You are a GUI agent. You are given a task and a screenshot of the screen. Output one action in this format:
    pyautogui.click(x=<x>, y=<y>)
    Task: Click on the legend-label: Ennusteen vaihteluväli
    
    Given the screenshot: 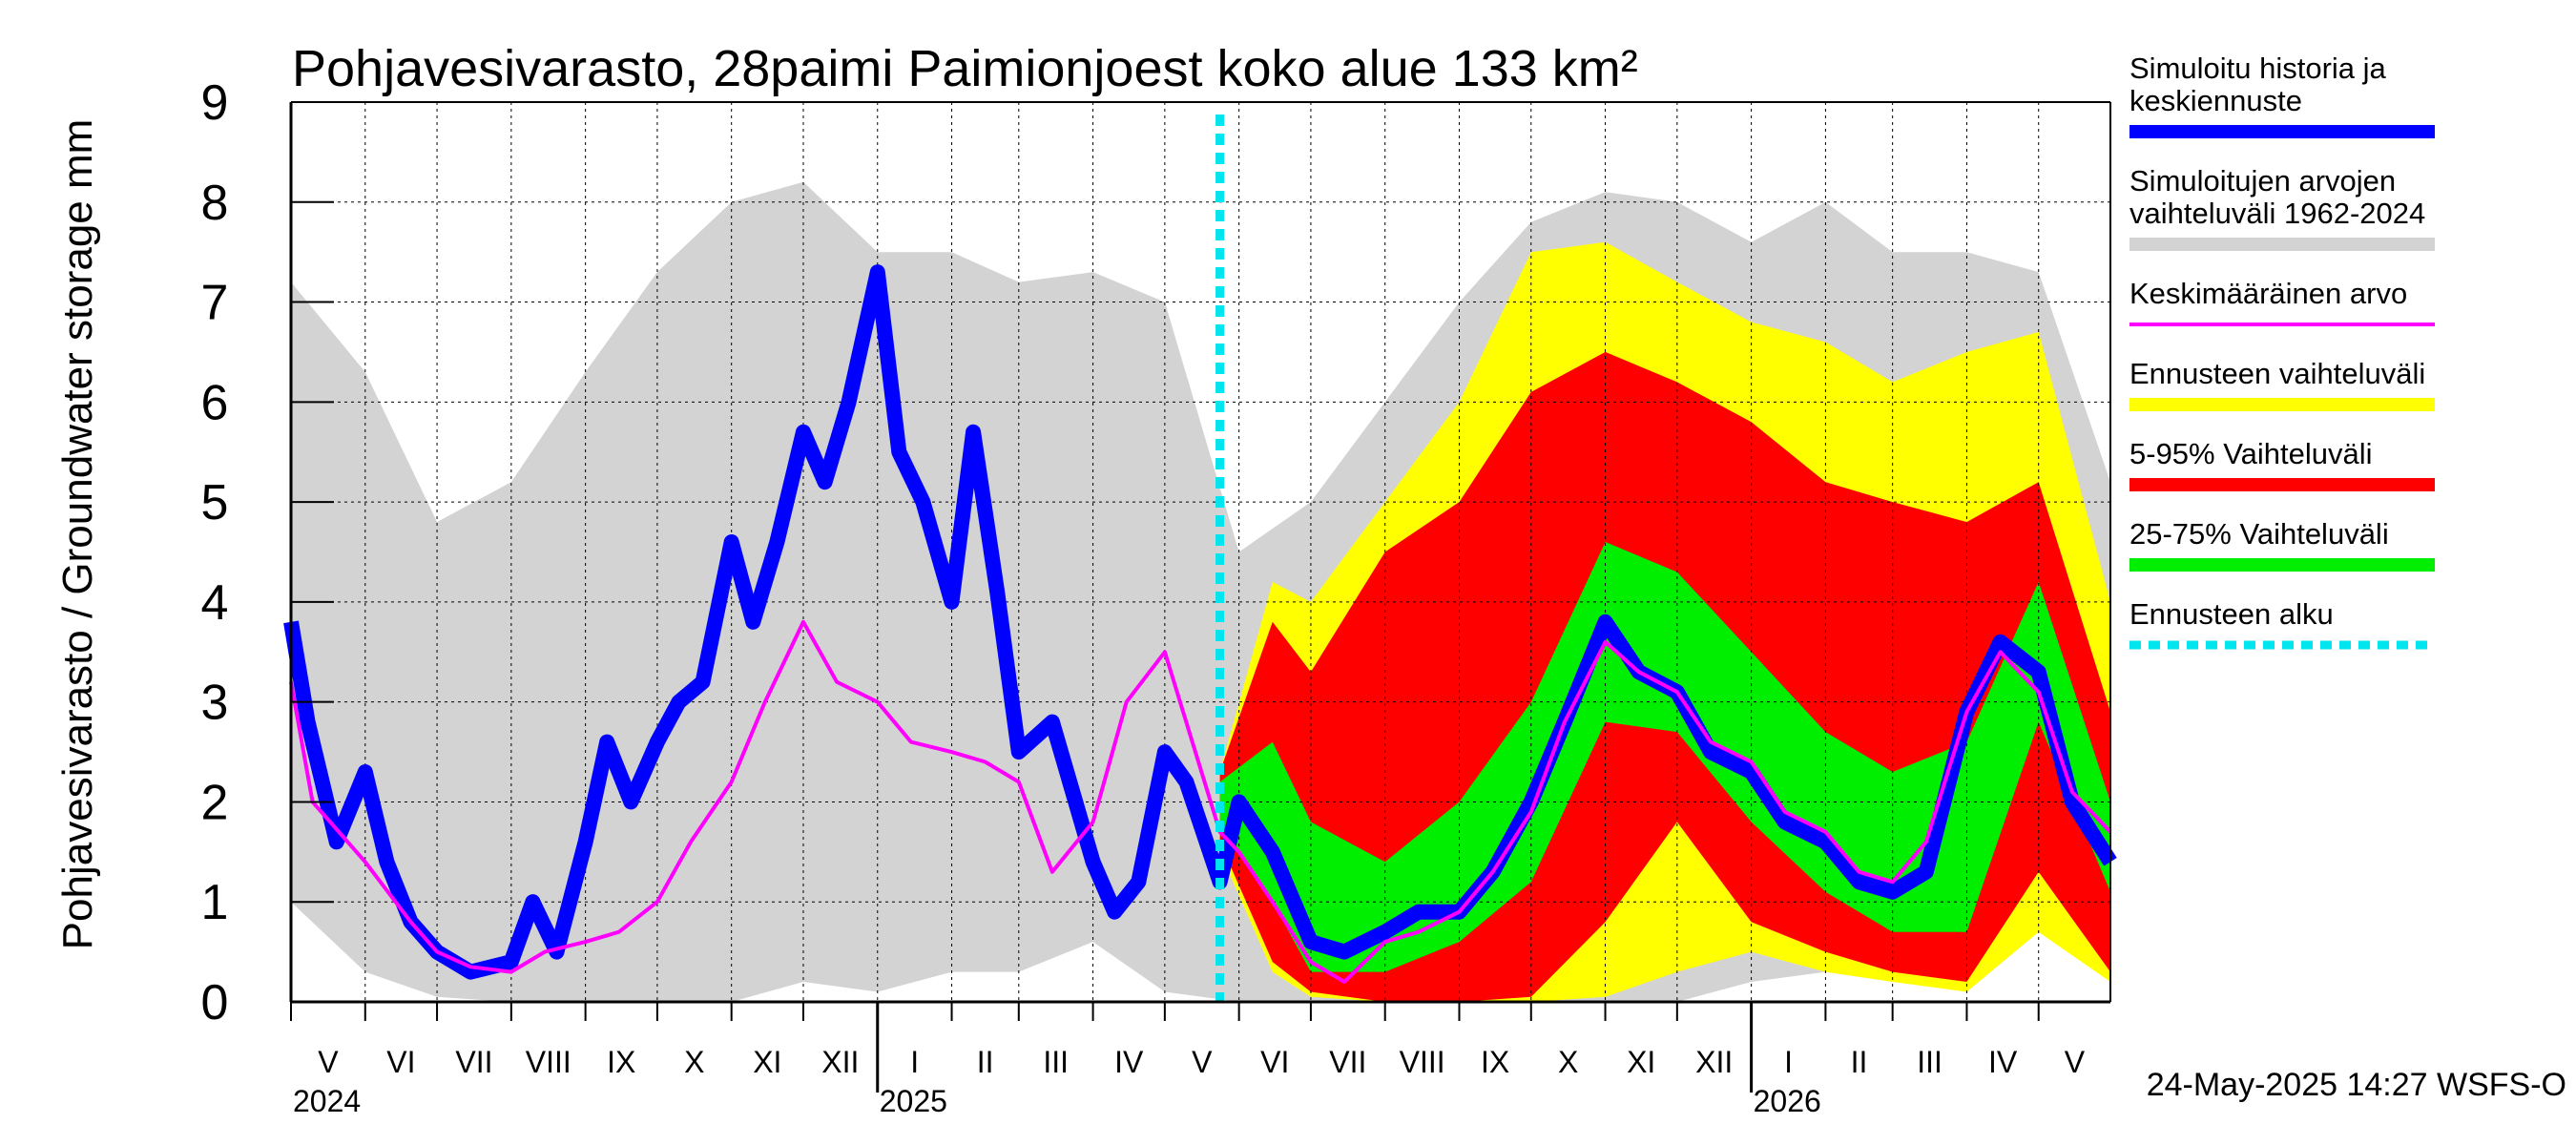 What is the action you would take?
    pyautogui.click(x=2277, y=374)
    